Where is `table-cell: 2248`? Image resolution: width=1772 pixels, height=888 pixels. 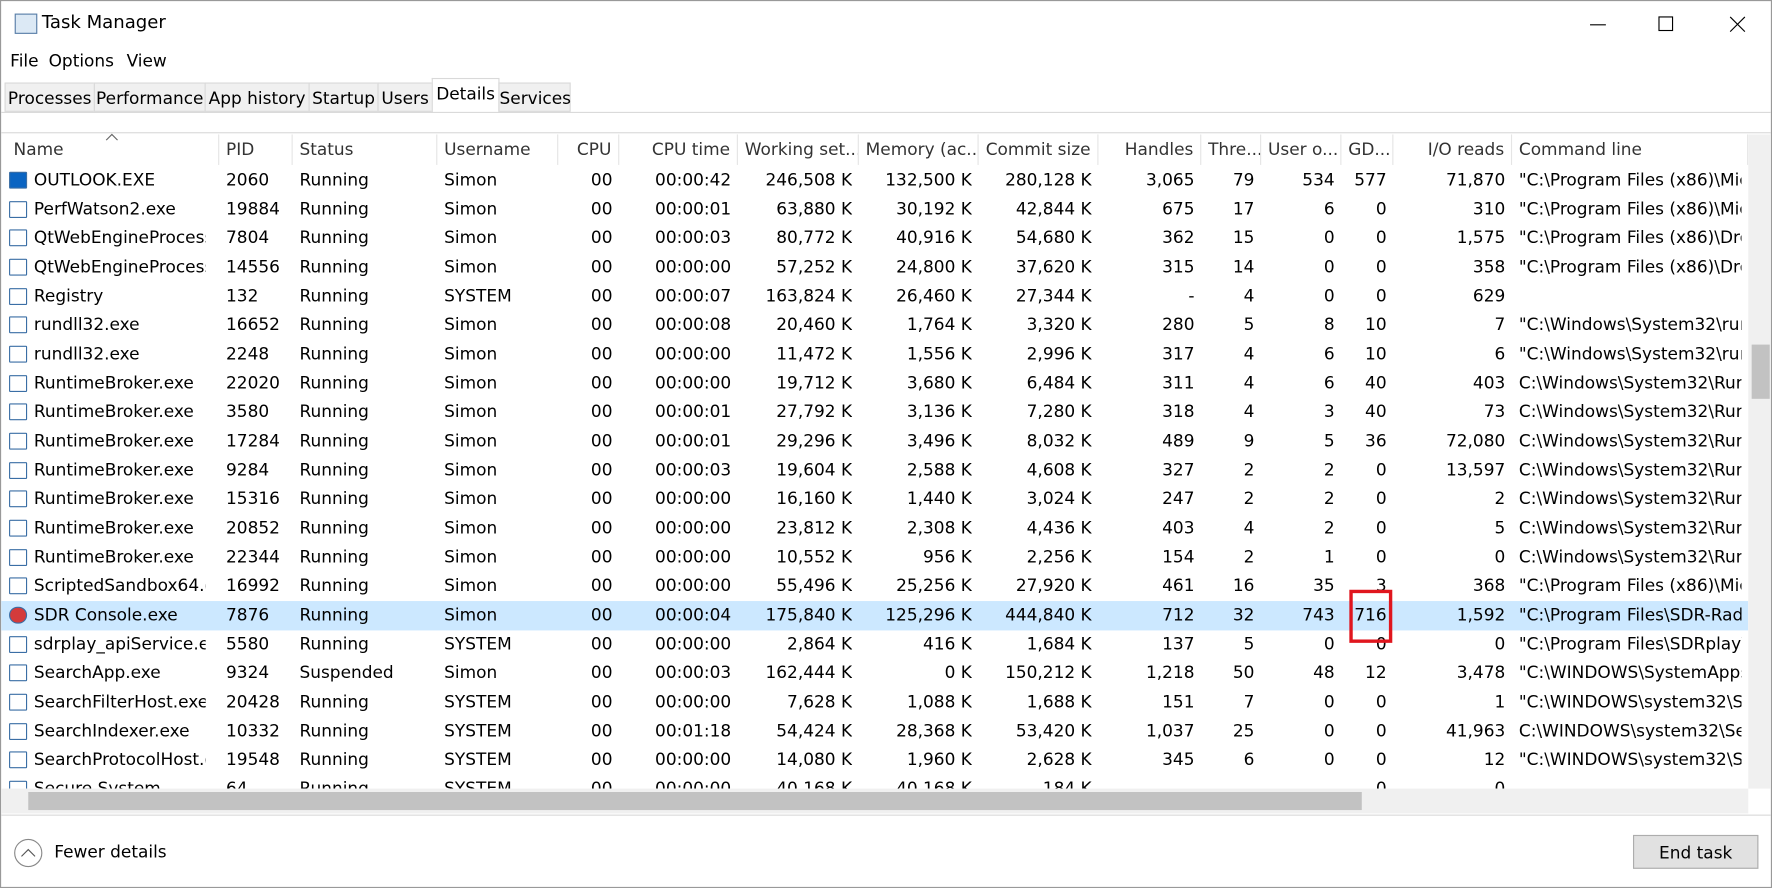 table-cell: 2248 is located at coordinates (256, 354).